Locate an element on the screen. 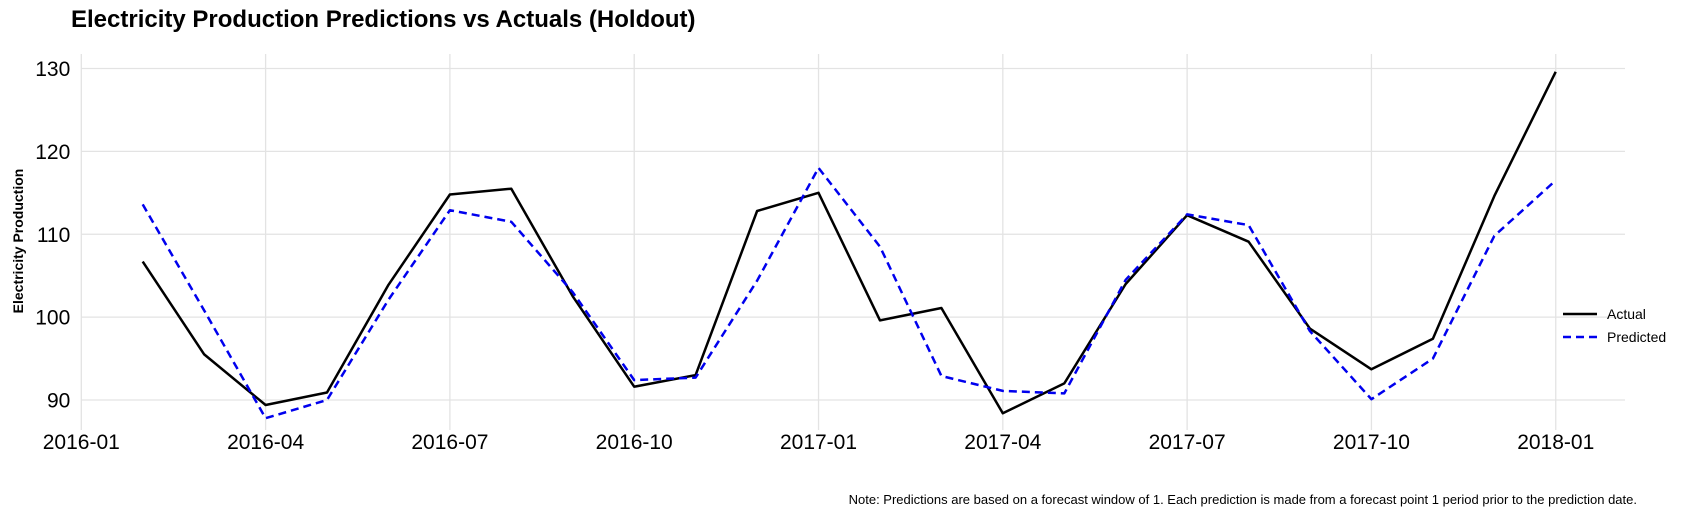 The width and height of the screenshot is (1689, 523). x-tick-label: 2017-07 is located at coordinates (1187, 442).